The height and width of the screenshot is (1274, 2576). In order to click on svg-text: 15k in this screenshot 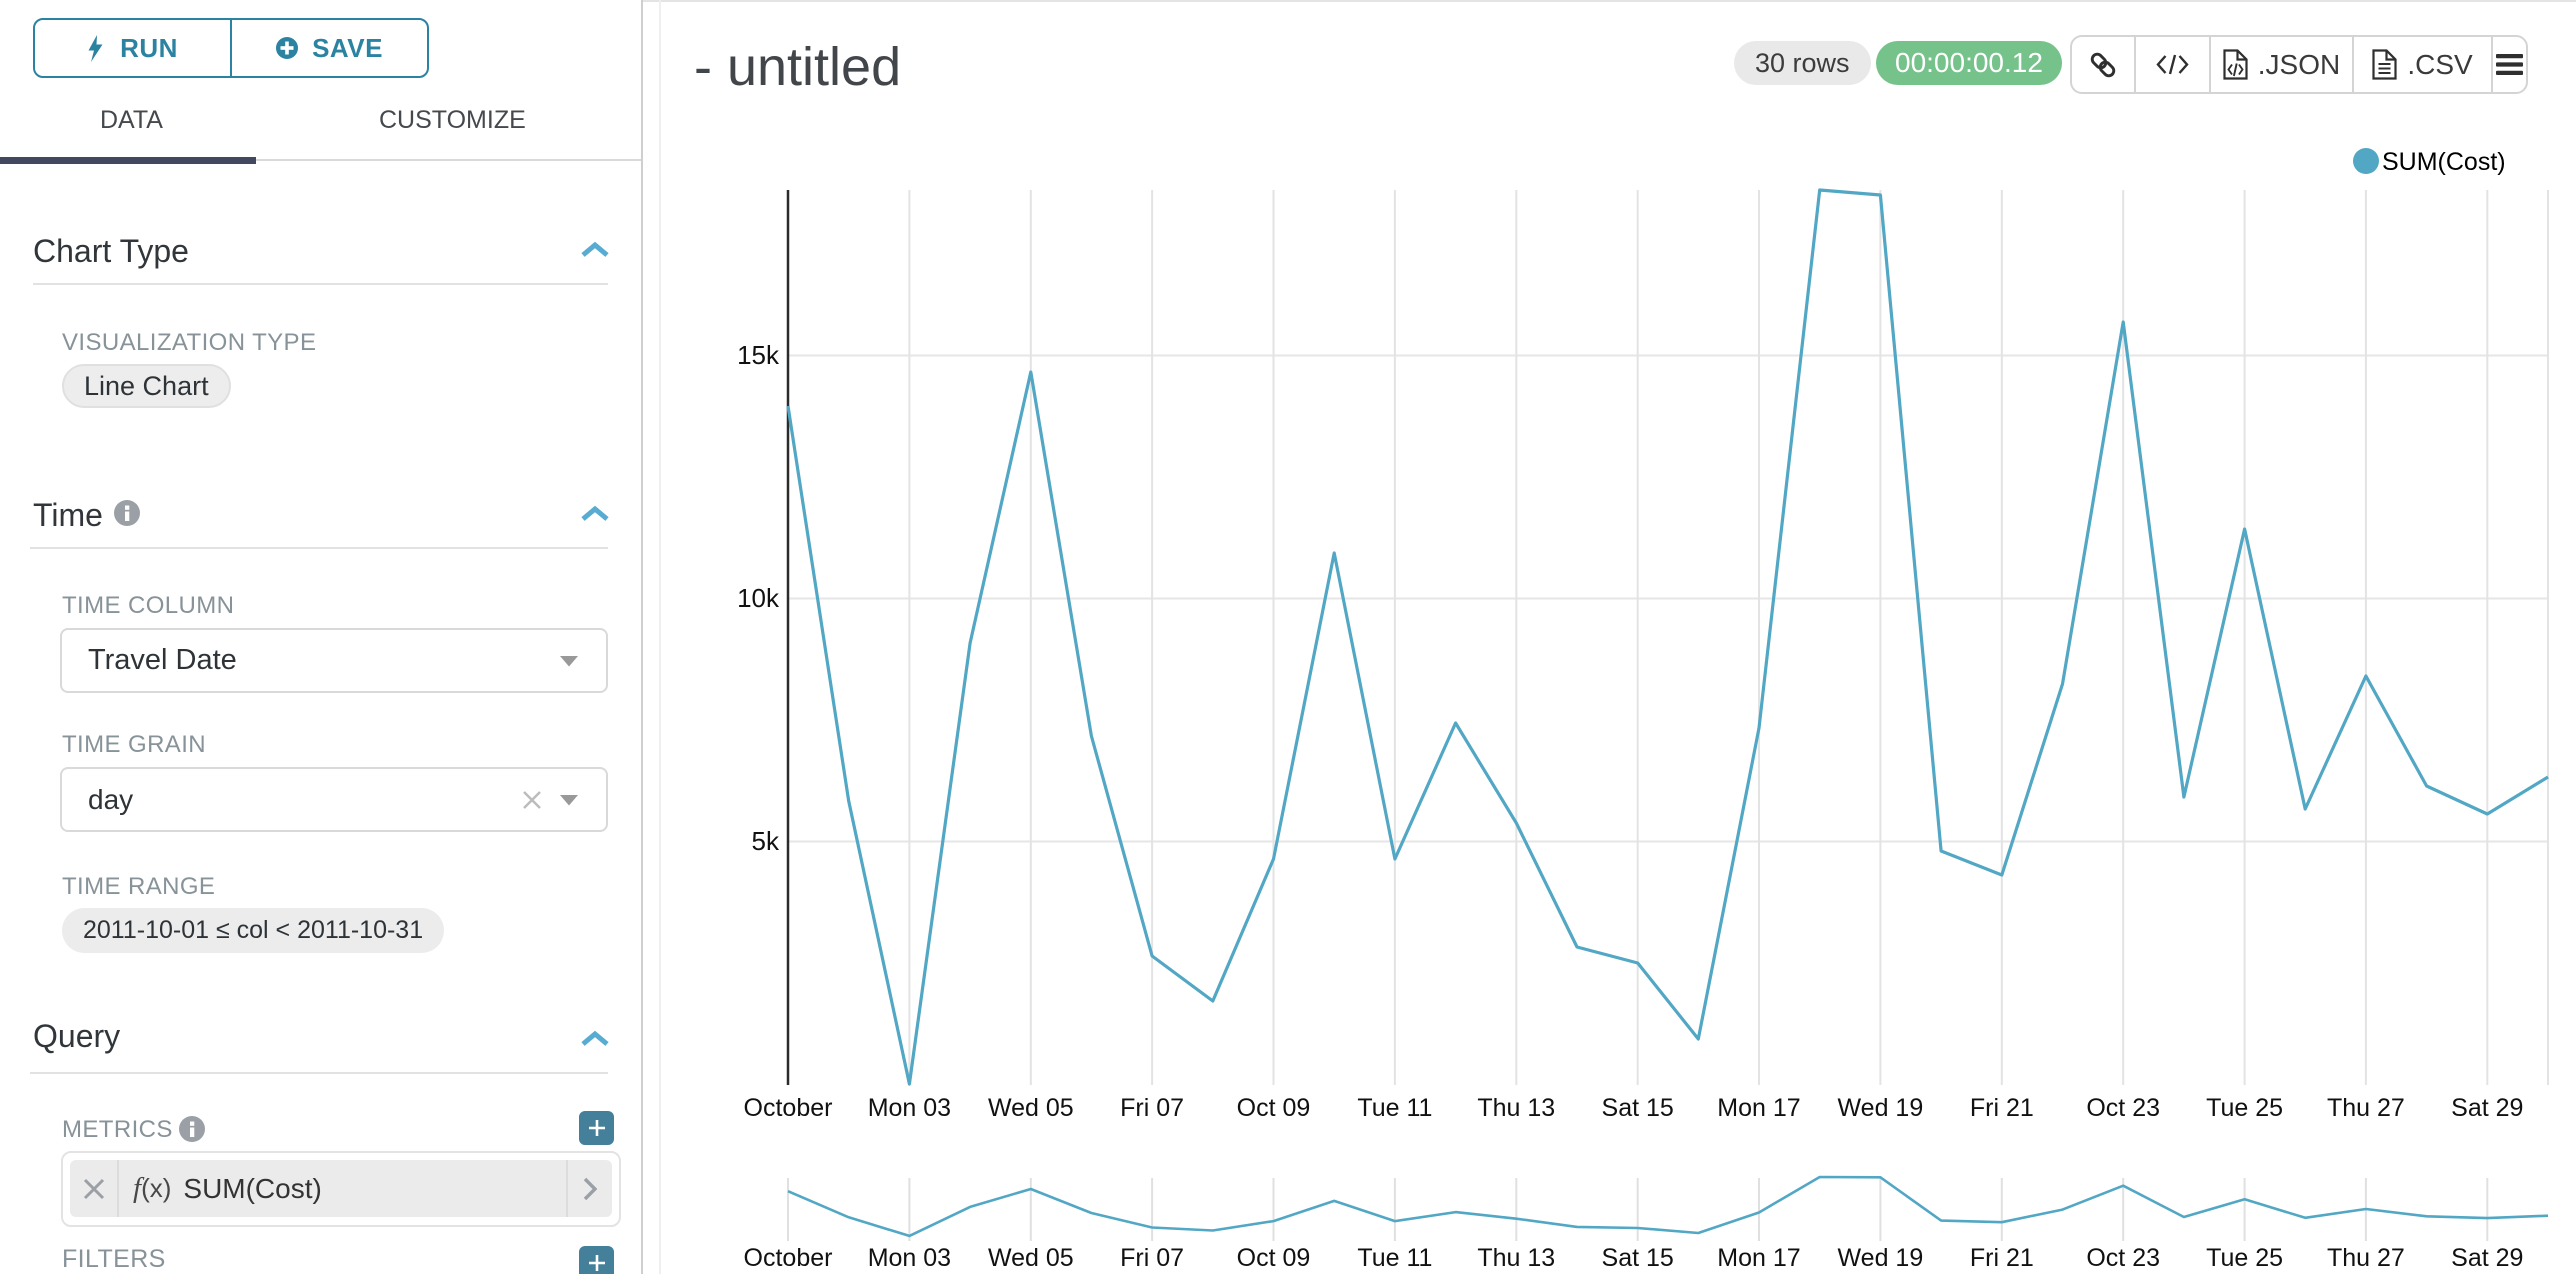, I will do `click(758, 355)`.